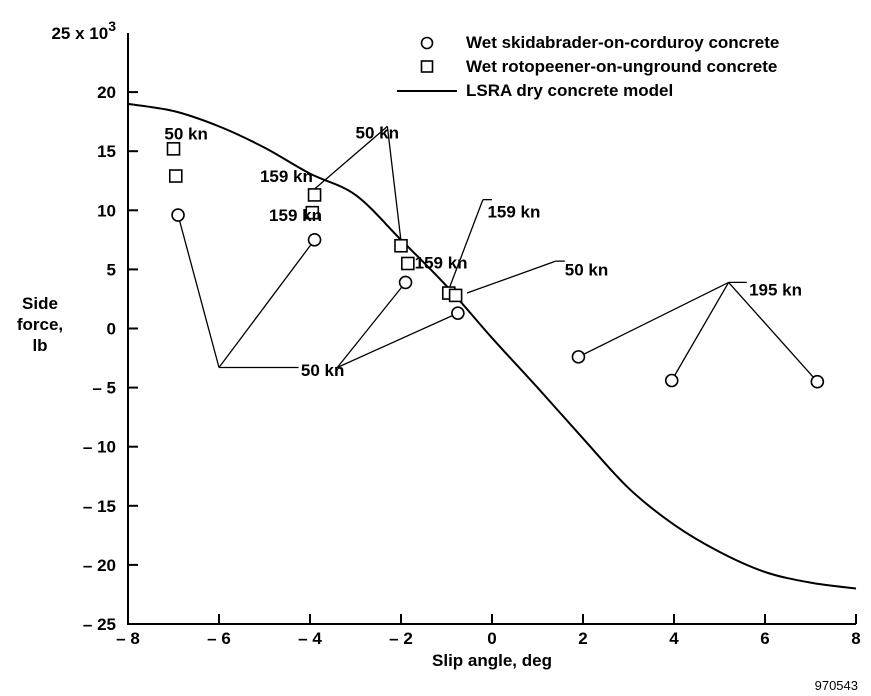 The image size is (871, 696). Describe the element at coordinates (128, 638) in the screenshot. I see `x-tick-label: – 8` at that location.